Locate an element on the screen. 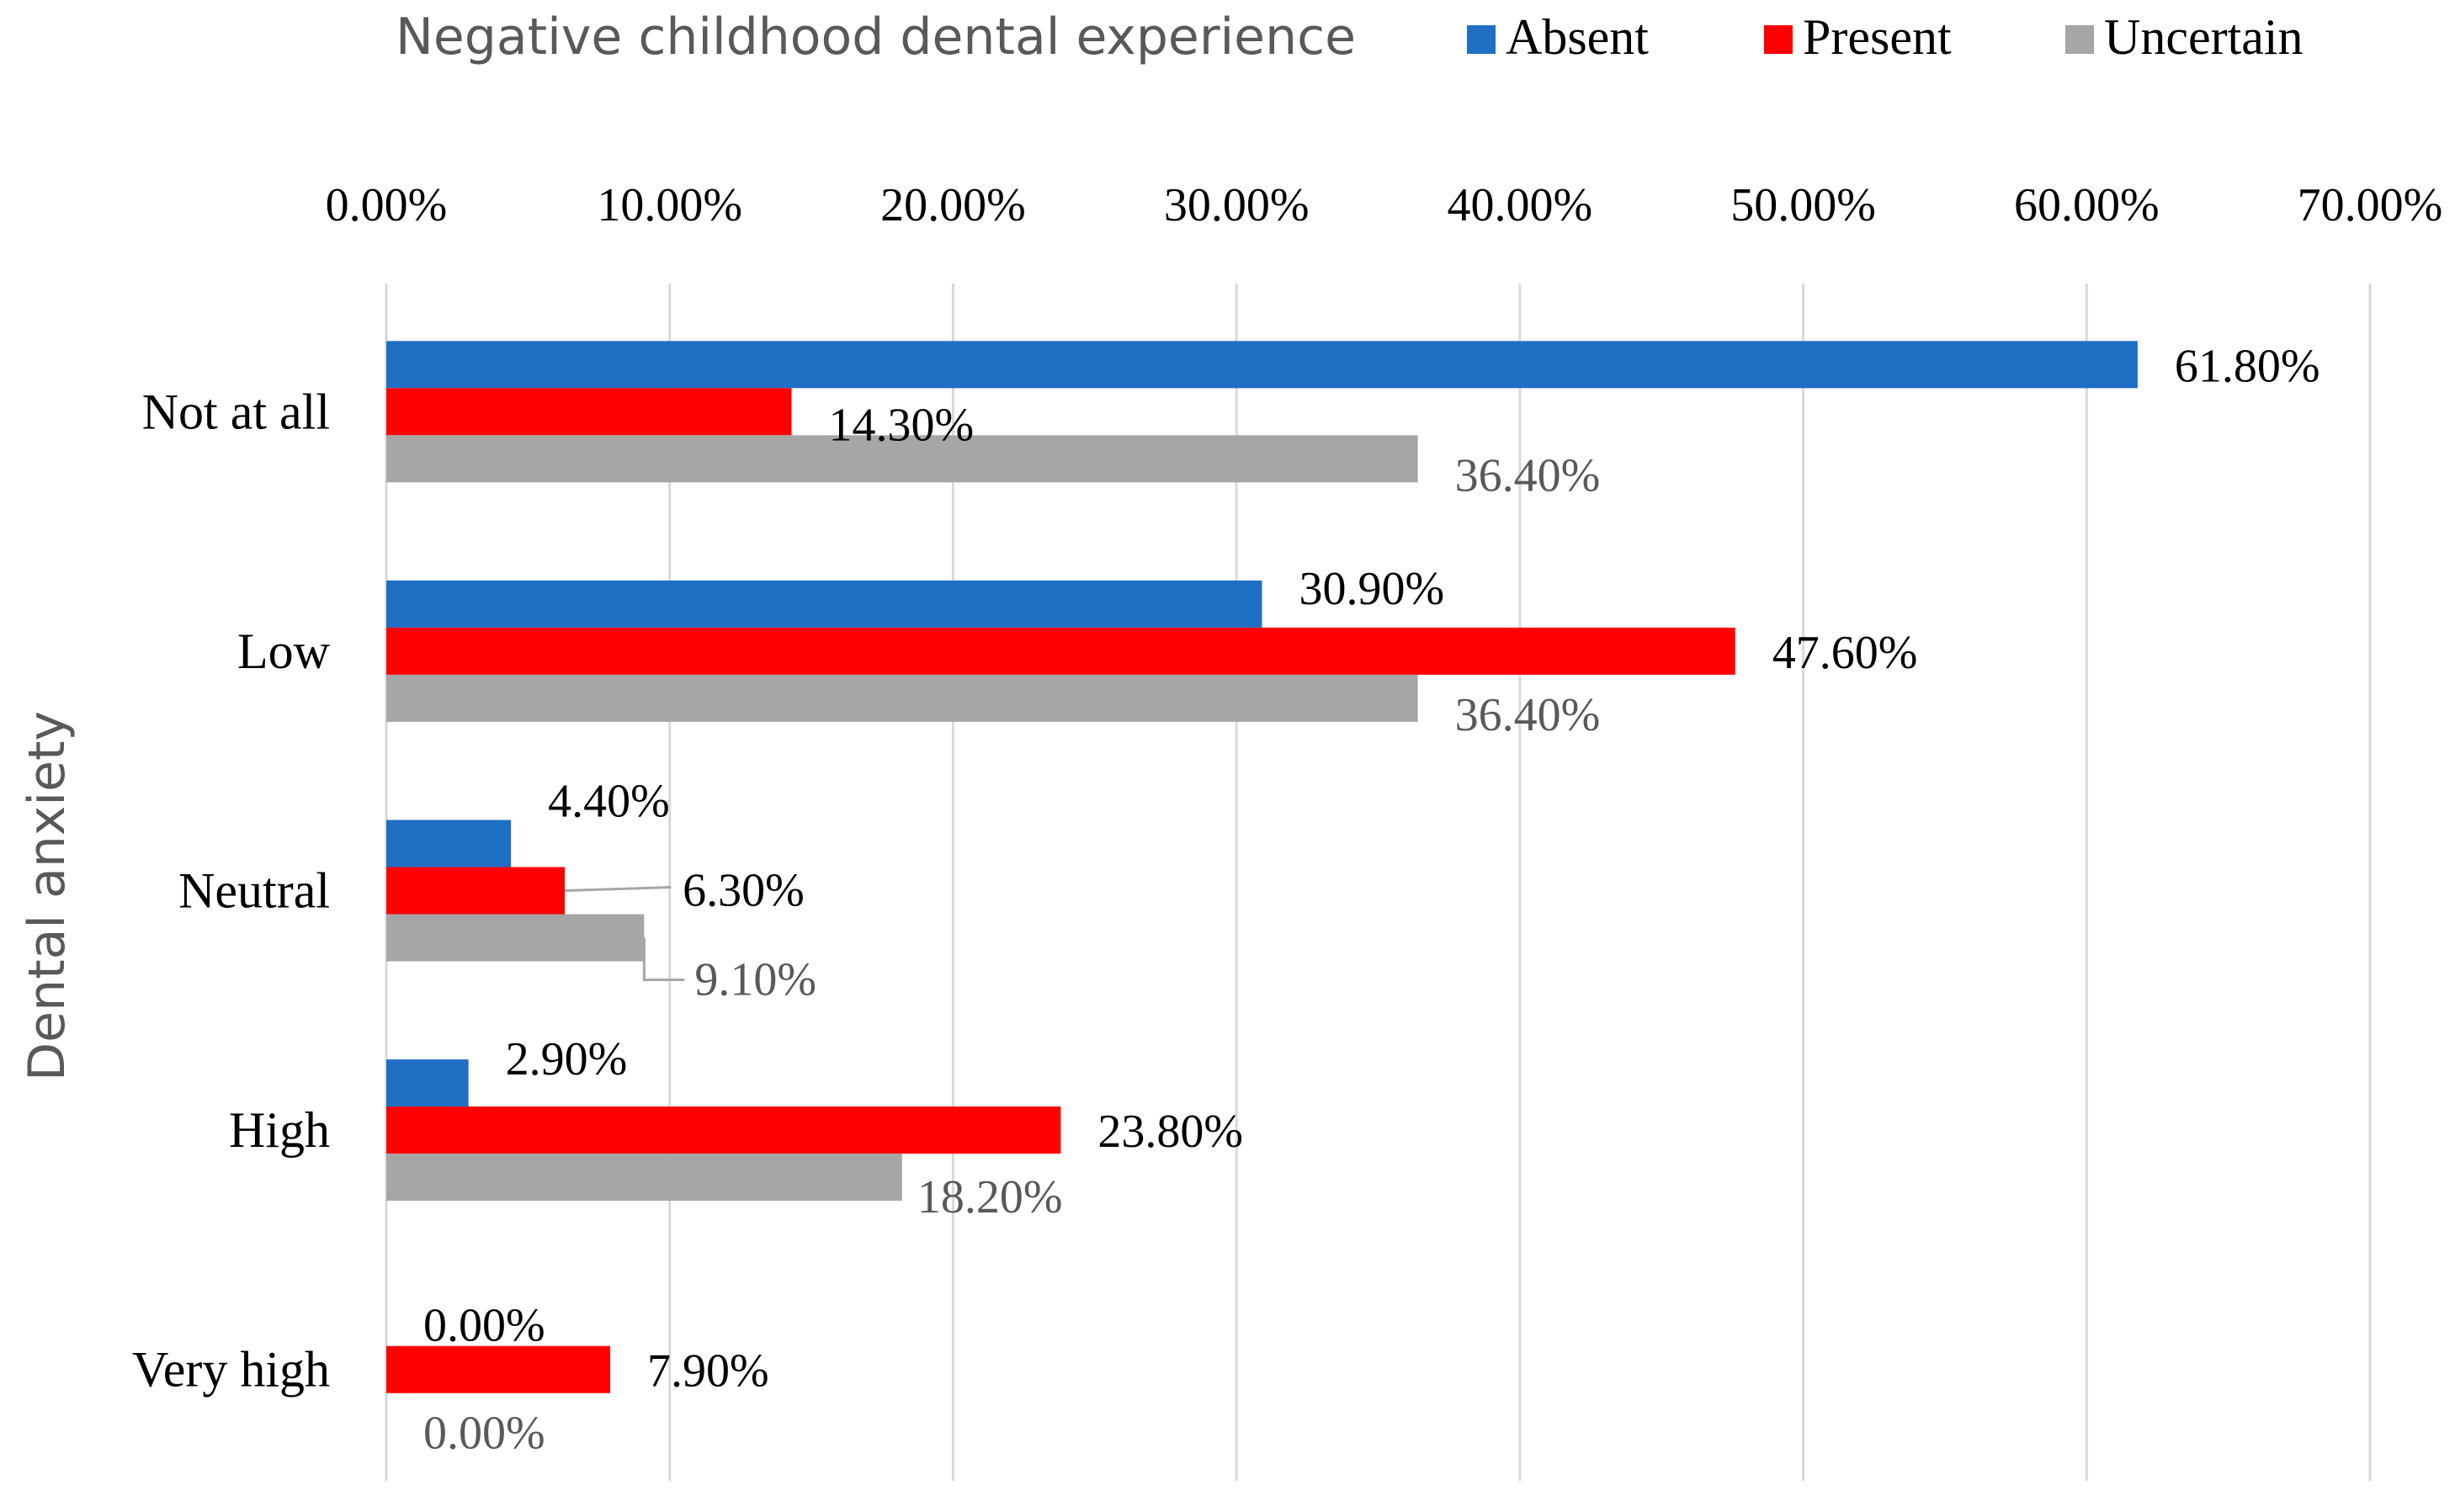 The width and height of the screenshot is (2455, 1512). category-labels: Not at all Low Neutral High Very high is located at coordinates (231, 890).